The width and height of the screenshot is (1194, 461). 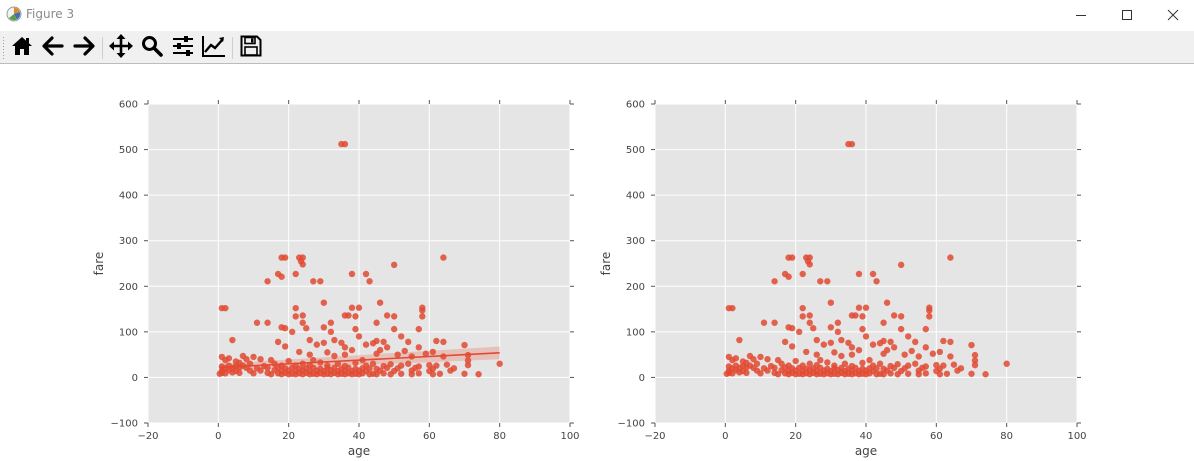 What do you see at coordinates (725, 436) in the screenshot?
I see `x-tick-label: 0` at bounding box center [725, 436].